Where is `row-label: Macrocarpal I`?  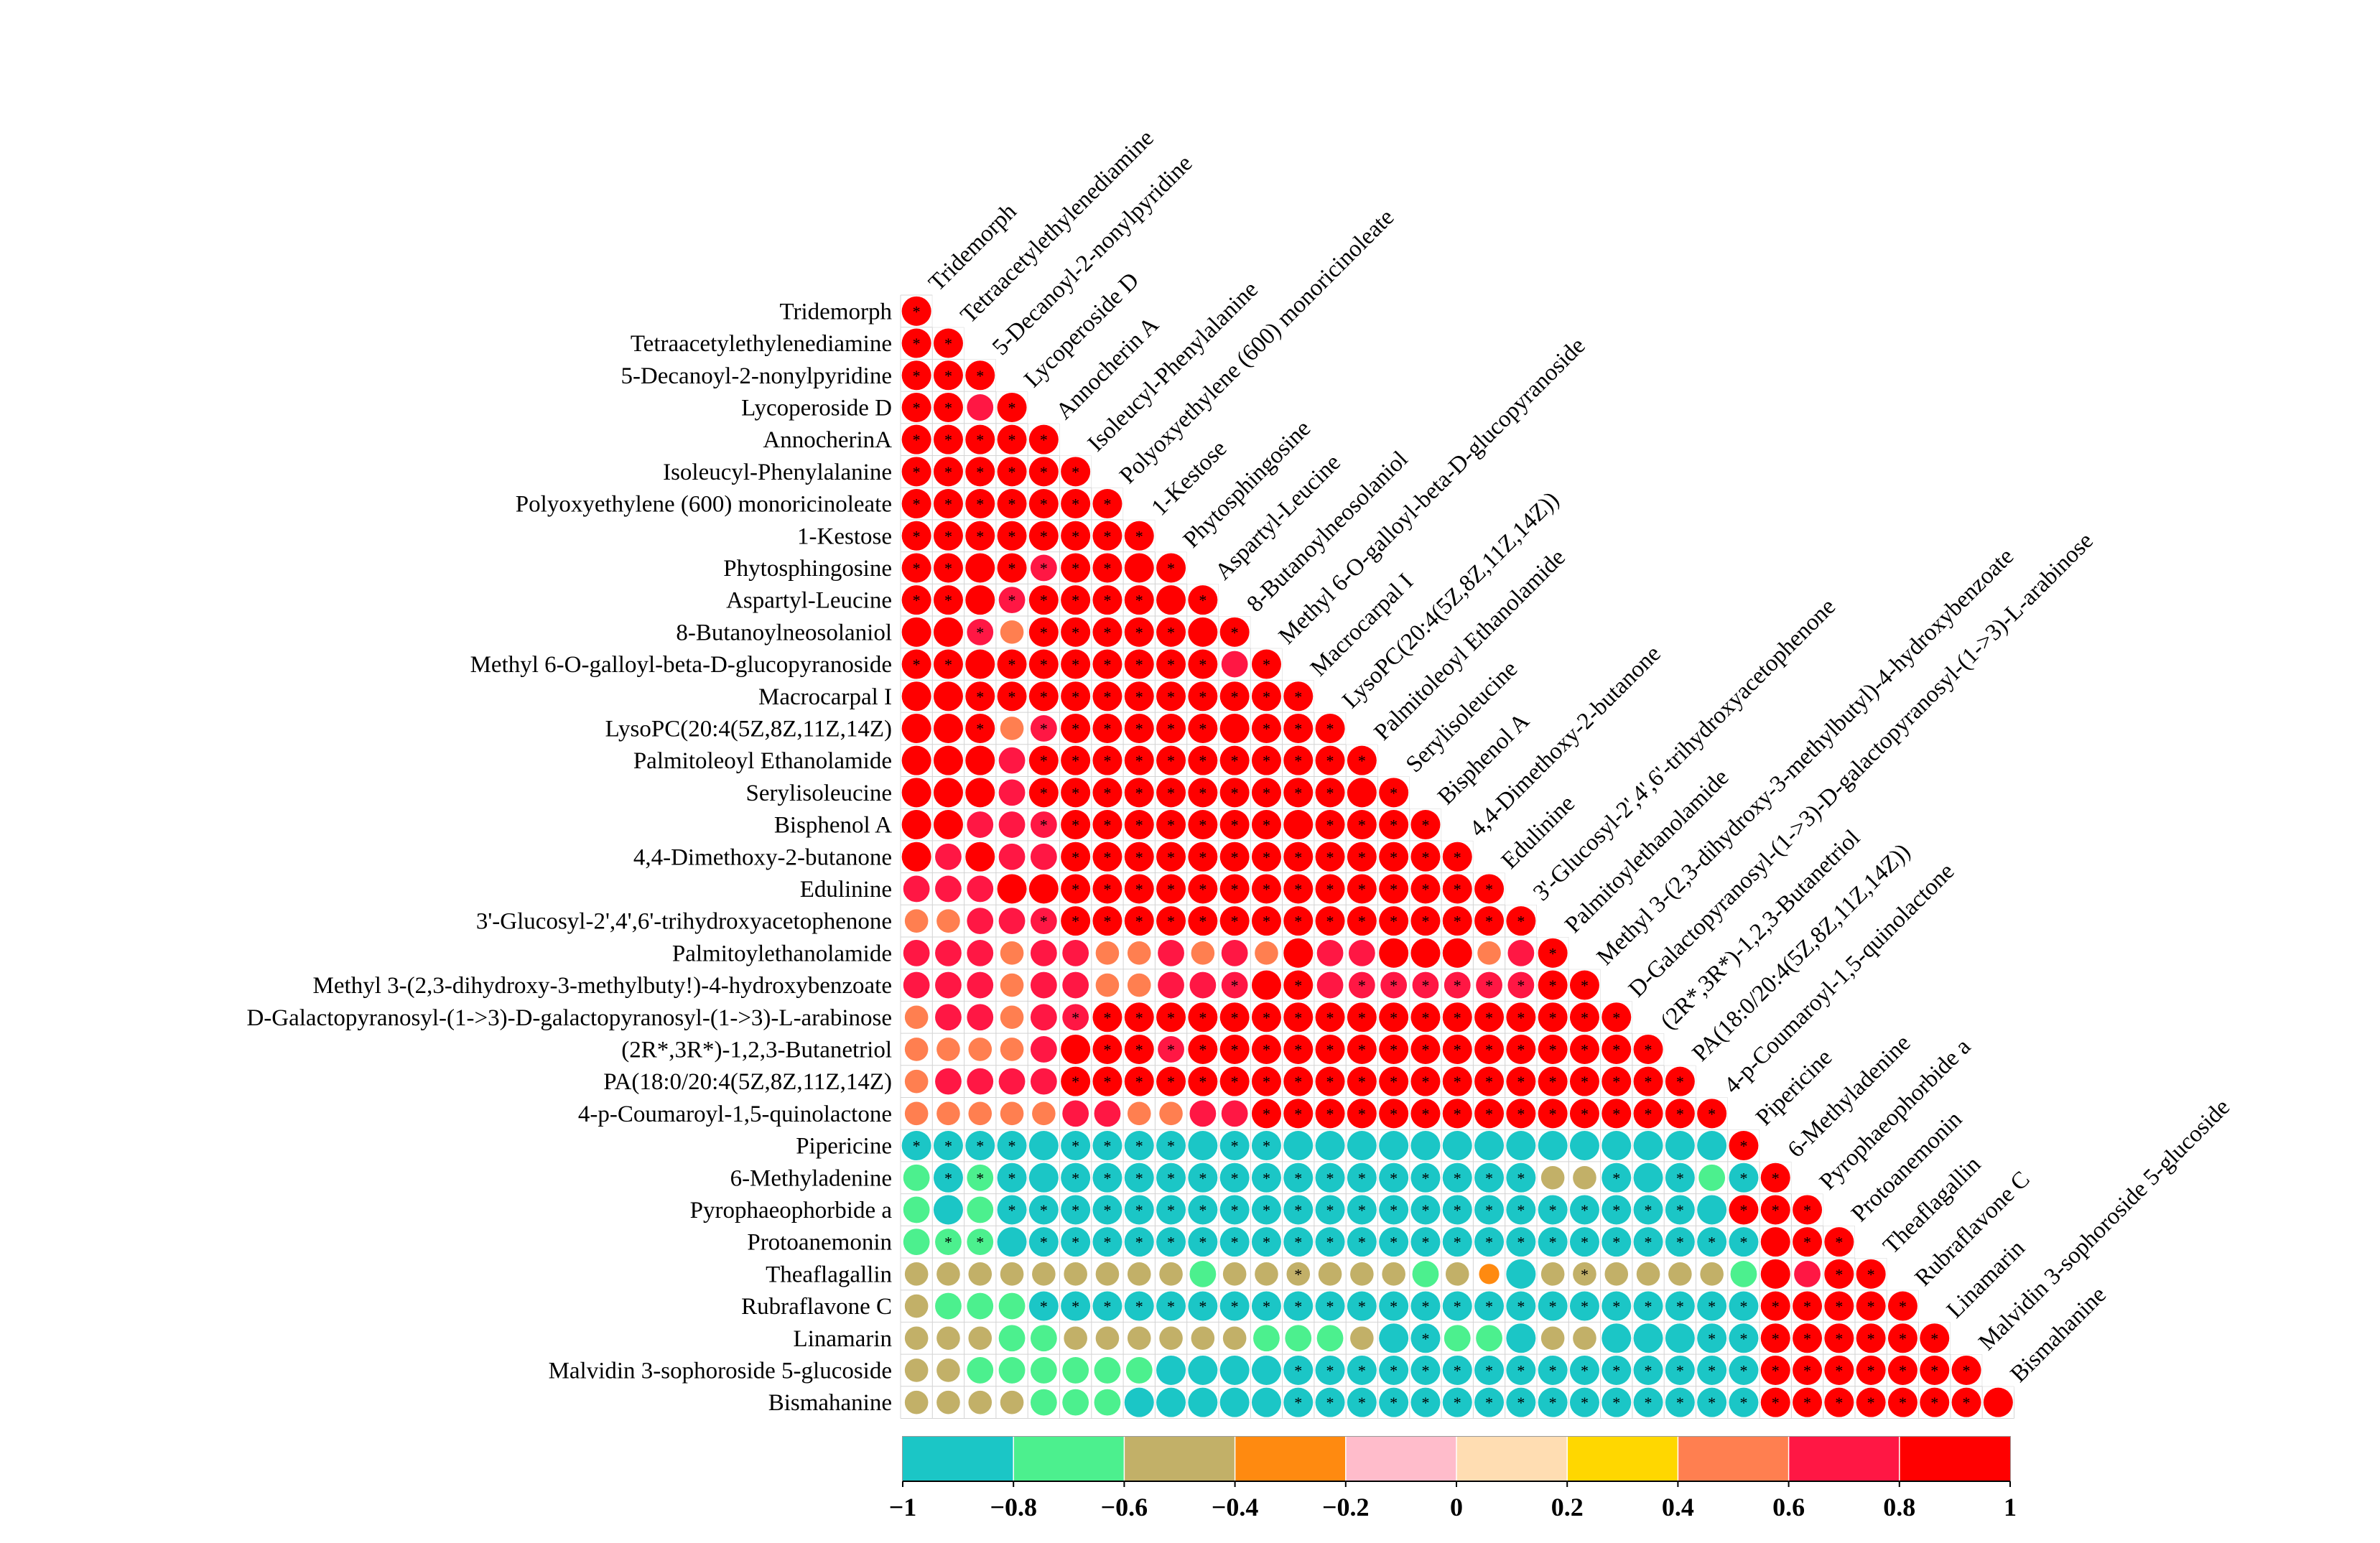
row-label: Macrocarpal I is located at coordinates (825, 697).